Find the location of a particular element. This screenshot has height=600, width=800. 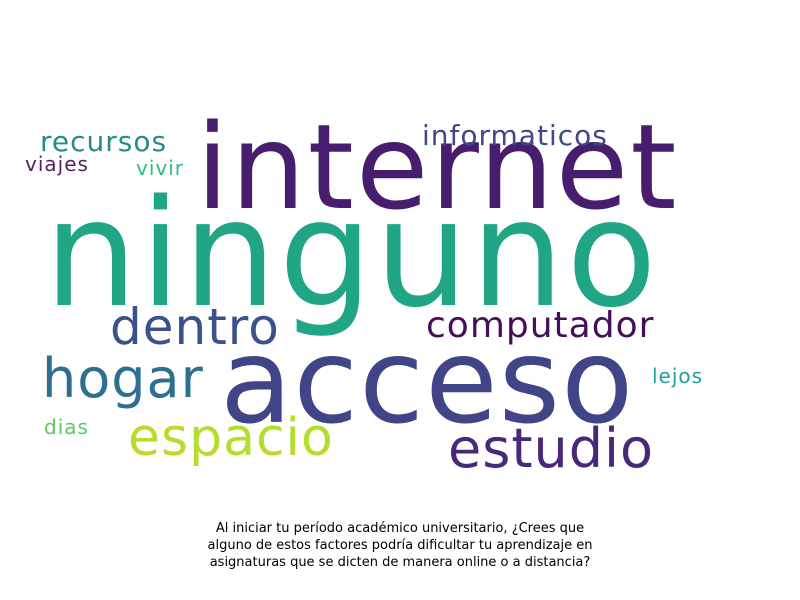

word-dentro: dentro is located at coordinates (195, 327).